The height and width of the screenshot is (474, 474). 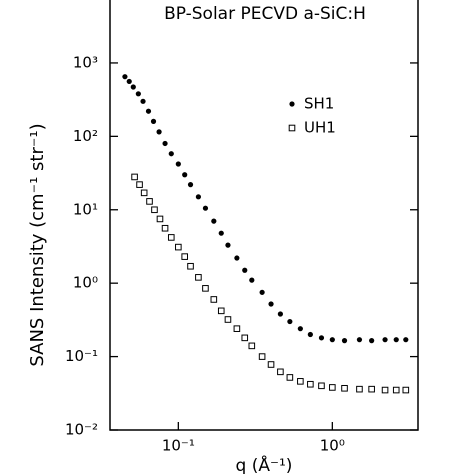 What do you see at coordinates (81, 430) in the screenshot?
I see `y-tick-label: 10⁻²` at bounding box center [81, 430].